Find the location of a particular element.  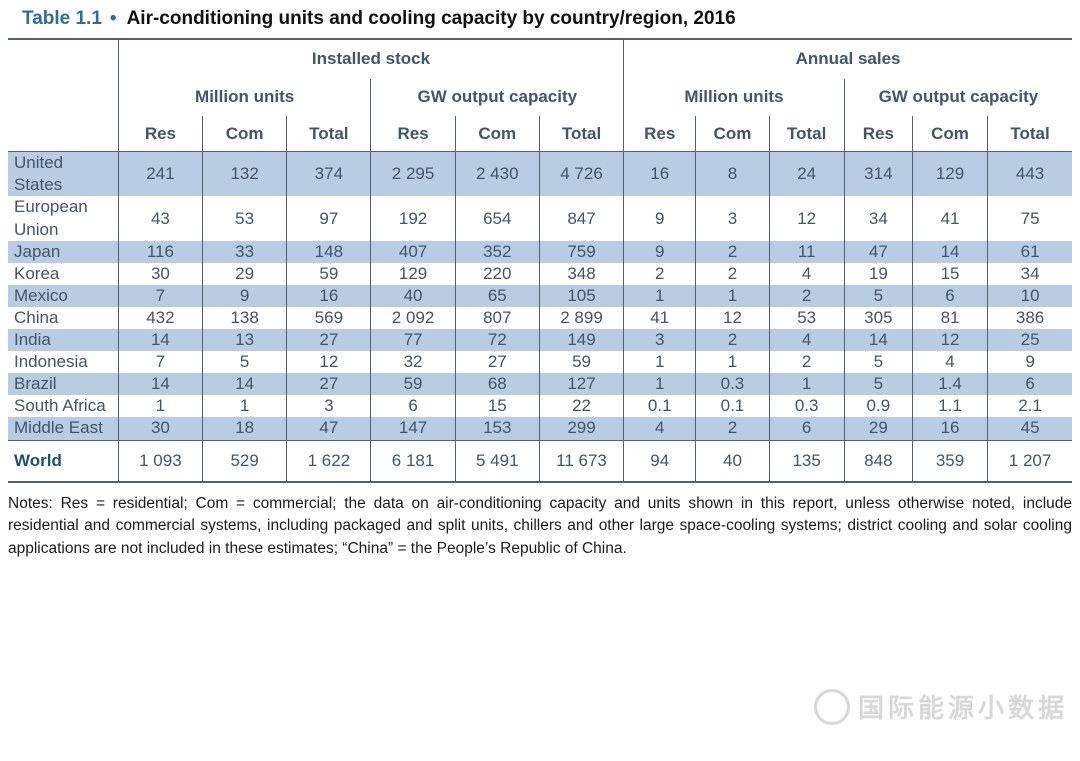

table-cell: 7 is located at coordinates (160, 295).